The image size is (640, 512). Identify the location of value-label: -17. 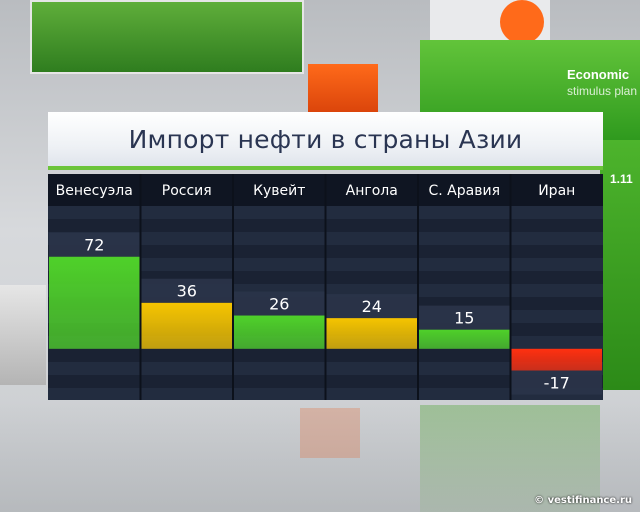
(557, 383).